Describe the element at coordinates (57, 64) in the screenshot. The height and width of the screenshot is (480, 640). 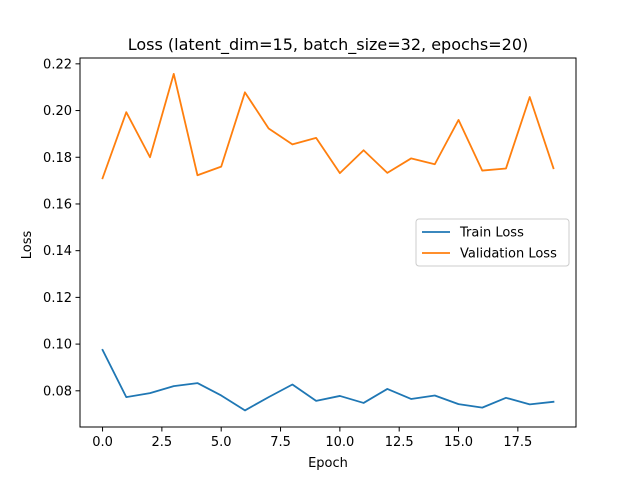
I see `y-tick-label: 0.22` at that location.